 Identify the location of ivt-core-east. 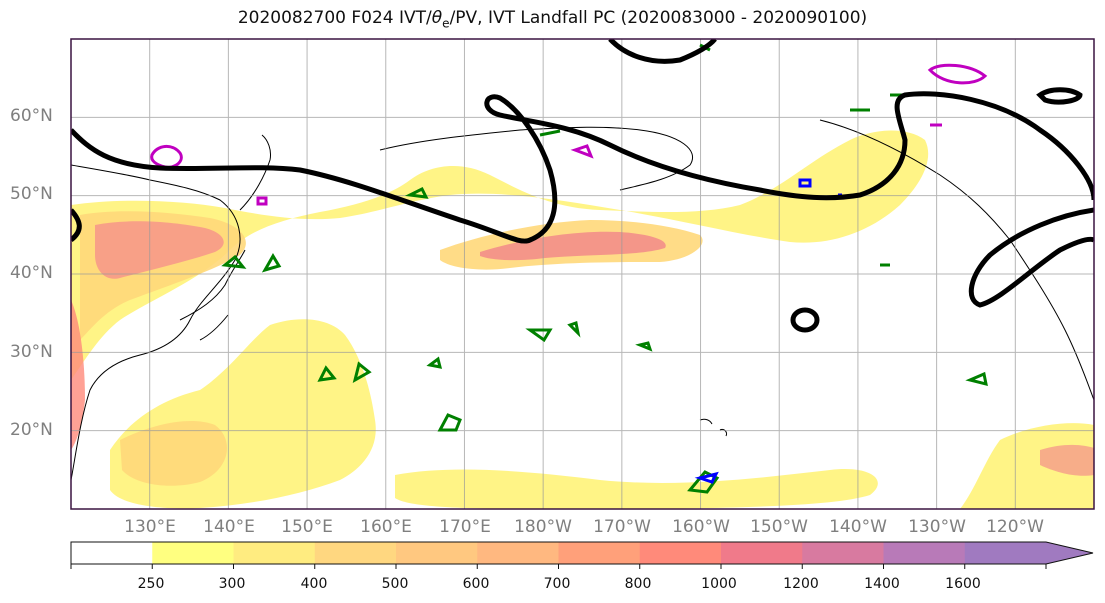
(1067, 460).